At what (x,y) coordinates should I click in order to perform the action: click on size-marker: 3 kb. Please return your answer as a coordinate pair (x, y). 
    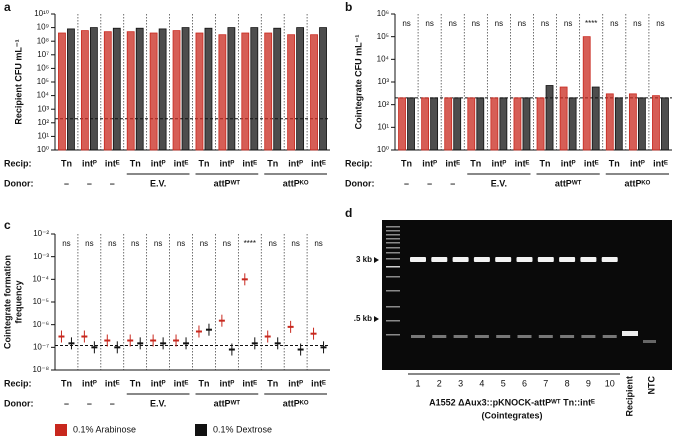
    Looking at the image, I should click on (364, 259).